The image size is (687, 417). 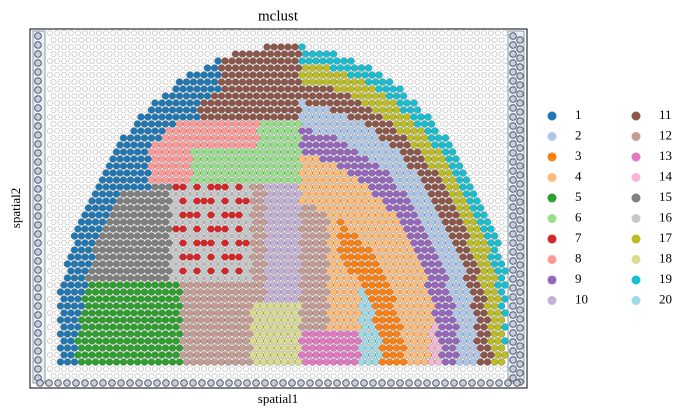 What do you see at coordinates (665, 257) in the screenshot?
I see `legend-label: 18` at bounding box center [665, 257].